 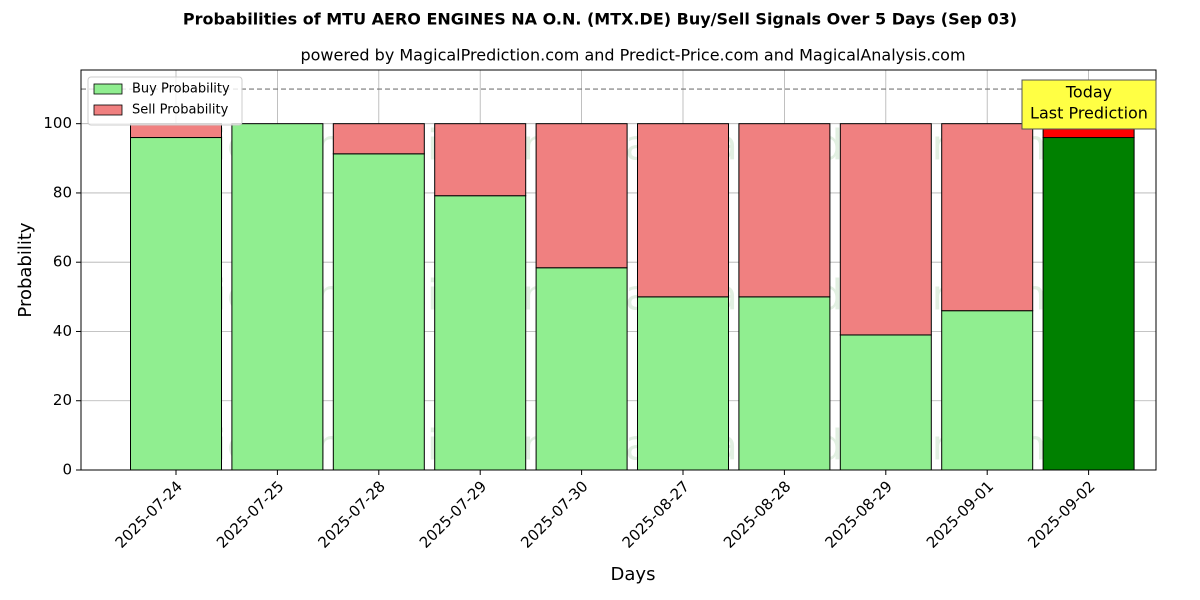 I want to click on annotation-text: Last Prediction, so click(x=1089, y=113).